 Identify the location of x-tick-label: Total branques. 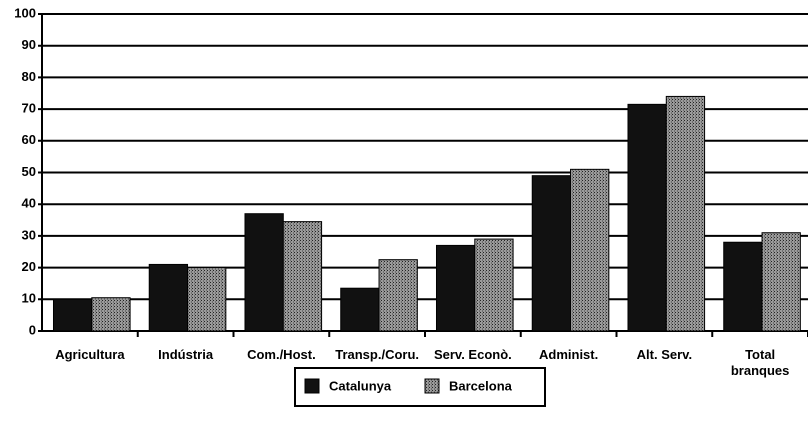
(760, 362).